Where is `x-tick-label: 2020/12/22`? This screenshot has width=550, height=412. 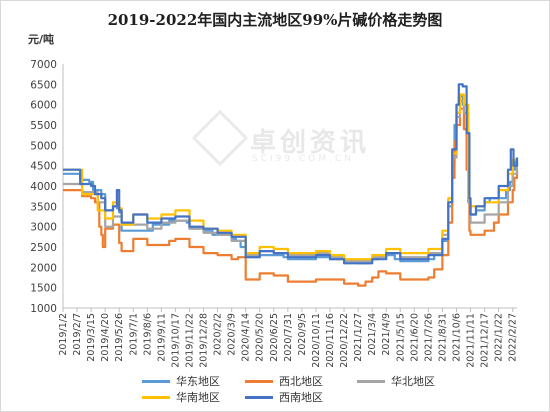
x-tick-label: 2020/12/22 is located at coordinates (344, 340).